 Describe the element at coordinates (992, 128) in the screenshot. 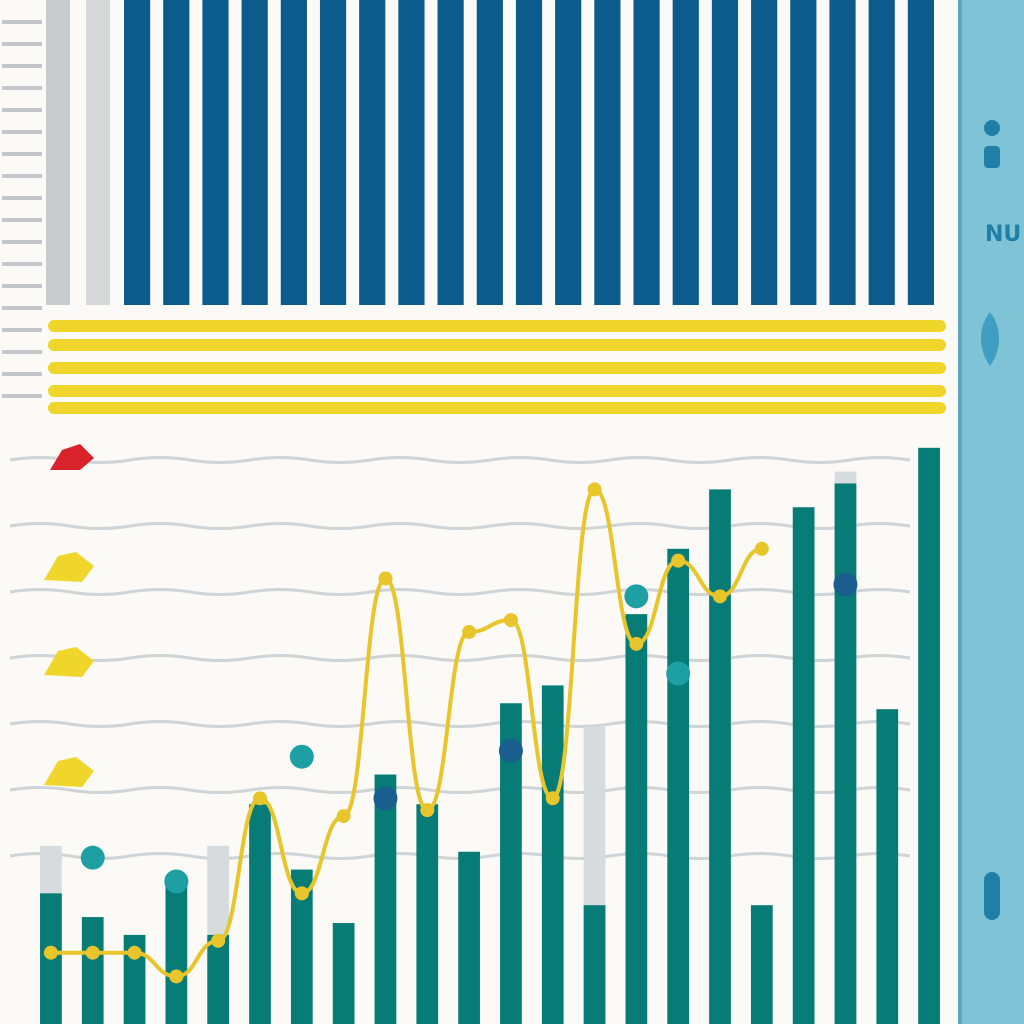

I see `side-dot-icon` at that location.